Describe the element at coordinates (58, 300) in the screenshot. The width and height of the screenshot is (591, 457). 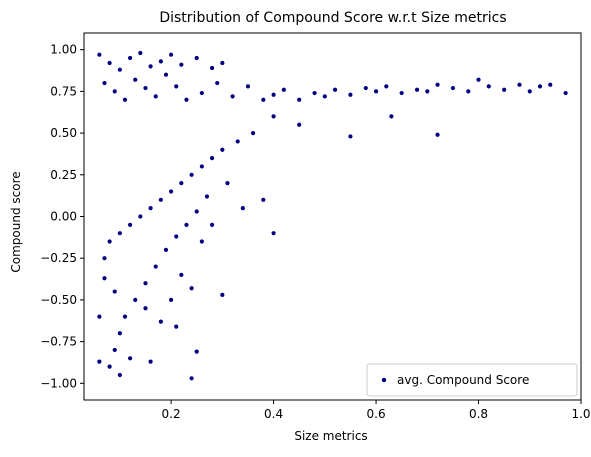
I see `y-tick-label: −0.50` at that location.